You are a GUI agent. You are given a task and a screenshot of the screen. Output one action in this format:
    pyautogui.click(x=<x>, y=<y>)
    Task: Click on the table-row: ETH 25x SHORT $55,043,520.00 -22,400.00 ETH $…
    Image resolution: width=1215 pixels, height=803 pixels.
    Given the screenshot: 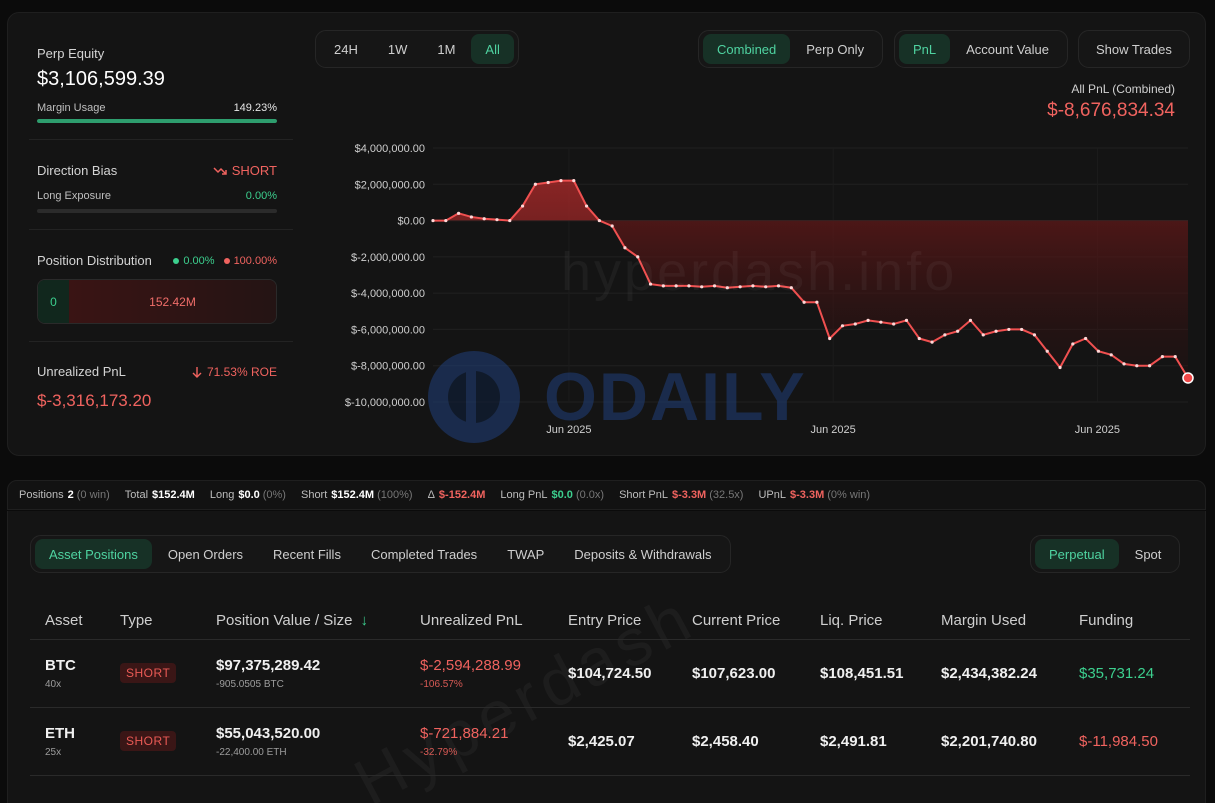 What is the action you would take?
    pyautogui.click(x=610, y=741)
    